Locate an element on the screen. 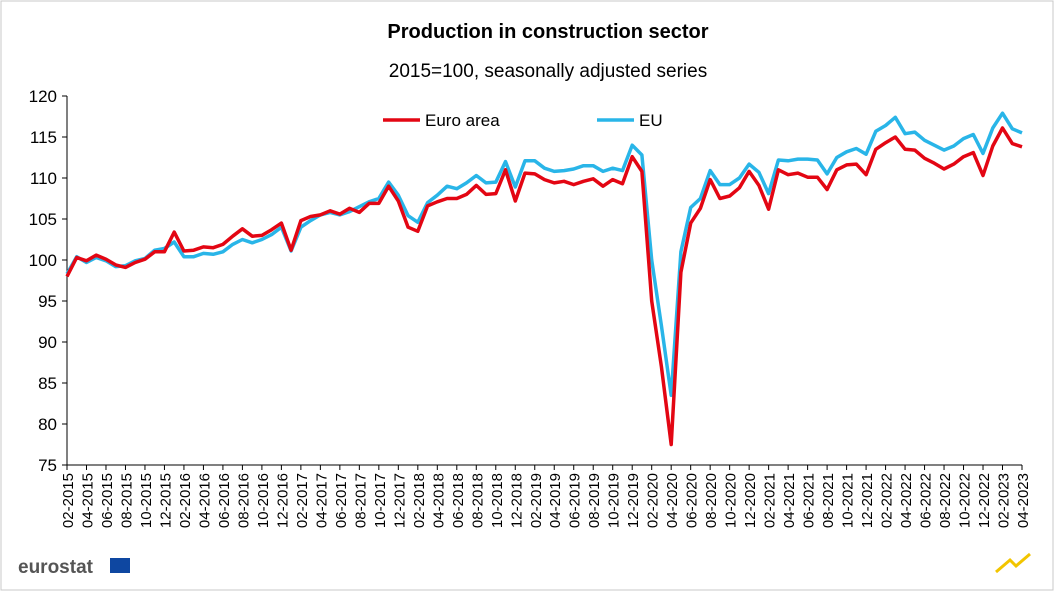 This screenshot has width=1054, height=597. x-tick-label: 06-2017 is located at coordinates (341, 500).